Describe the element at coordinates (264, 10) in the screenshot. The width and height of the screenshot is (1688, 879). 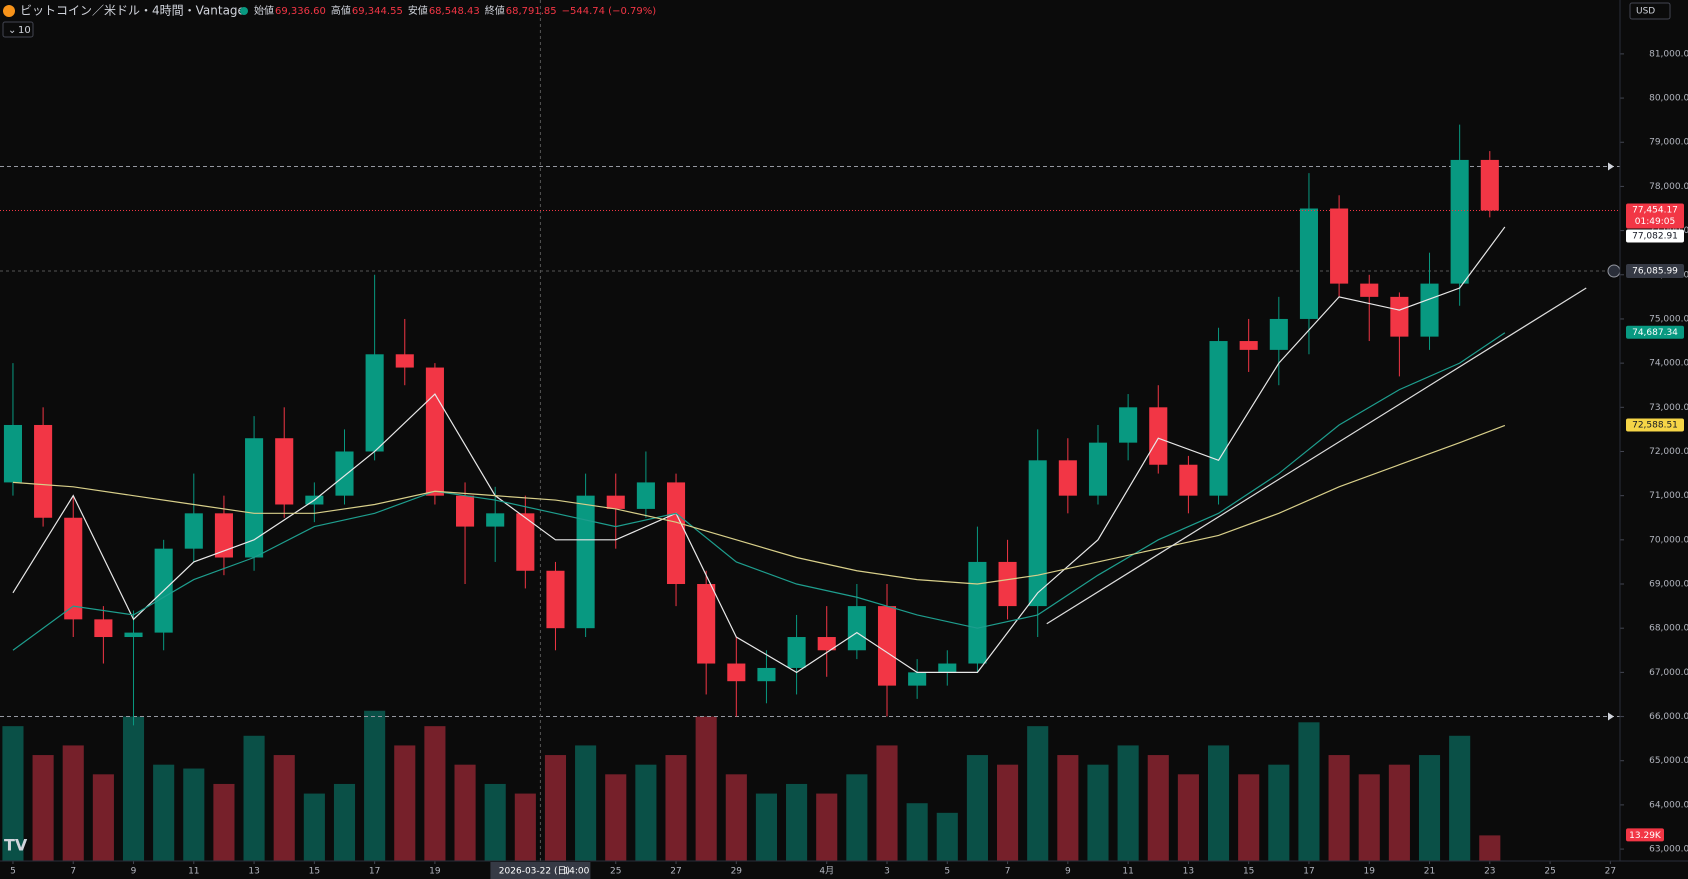
I see `ohlc-name: 始値` at that location.